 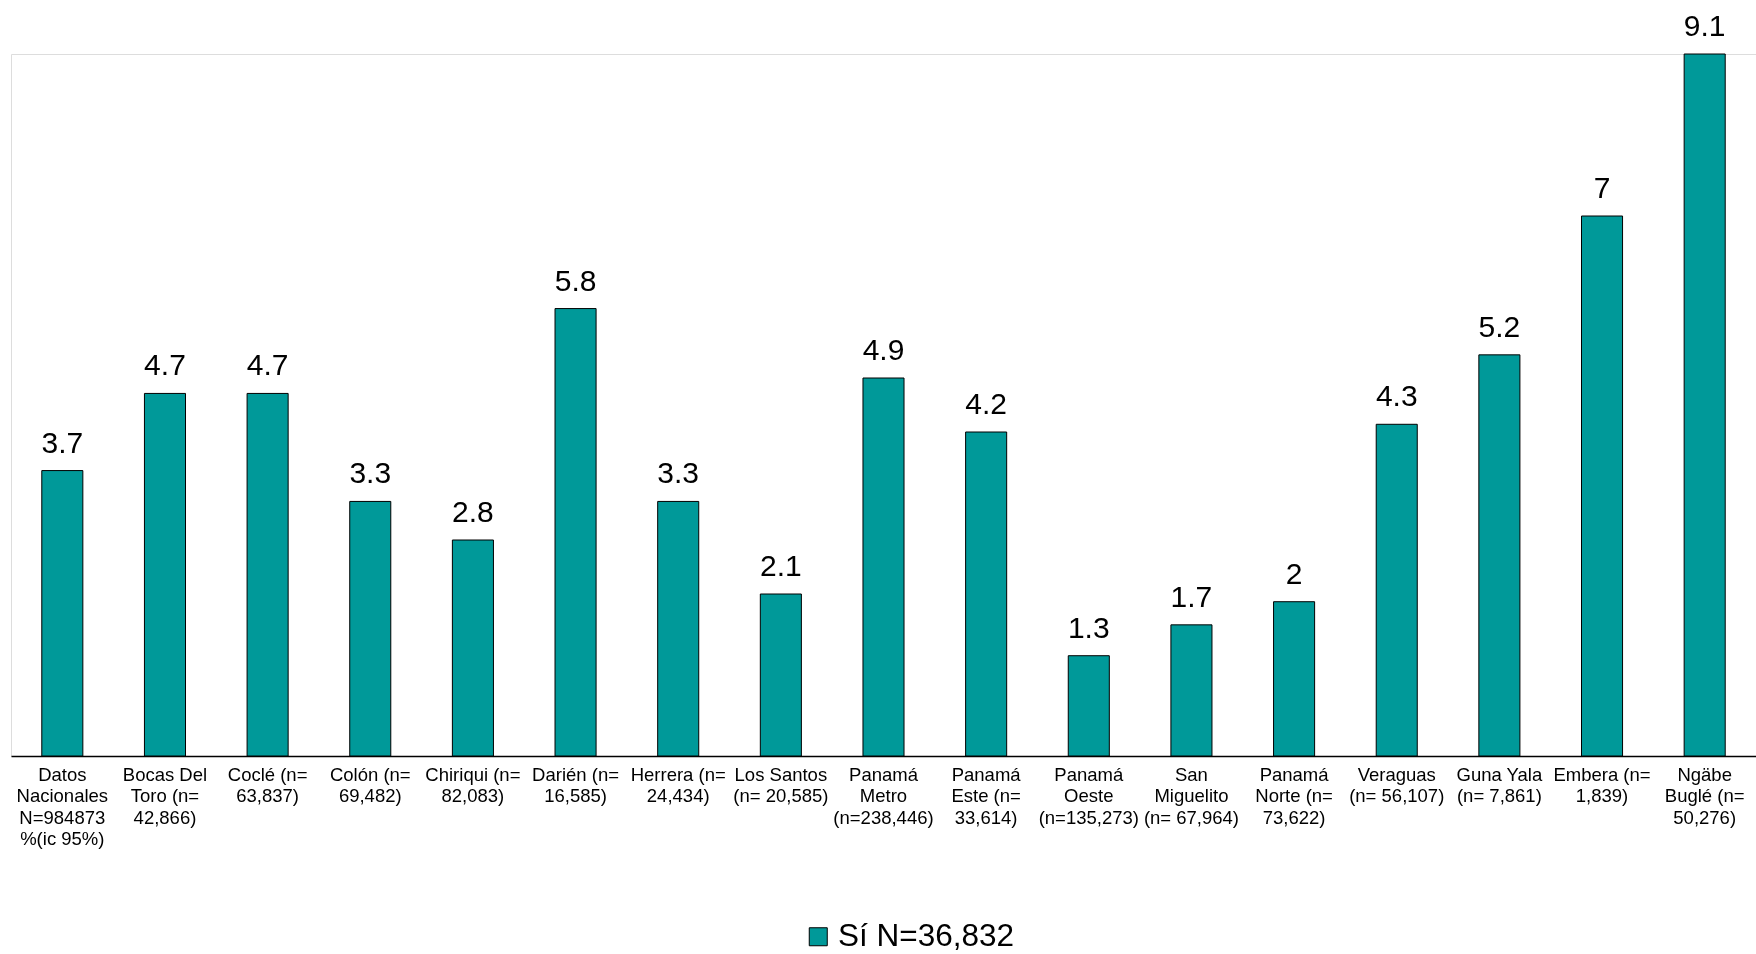 What do you see at coordinates (1704, 795) in the screenshot?
I see `x-tick-label: Ngäbe Buglé (n= 50,276)` at bounding box center [1704, 795].